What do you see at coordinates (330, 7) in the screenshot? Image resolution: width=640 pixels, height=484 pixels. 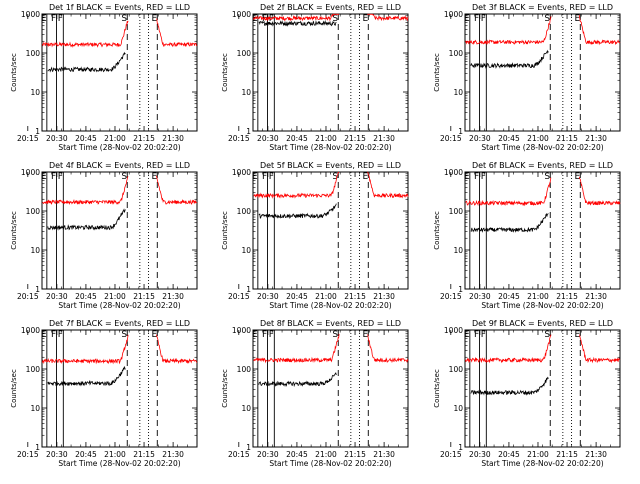 I see `panel-title: Det 2f BLACK = Events, RED = LLD` at bounding box center [330, 7].